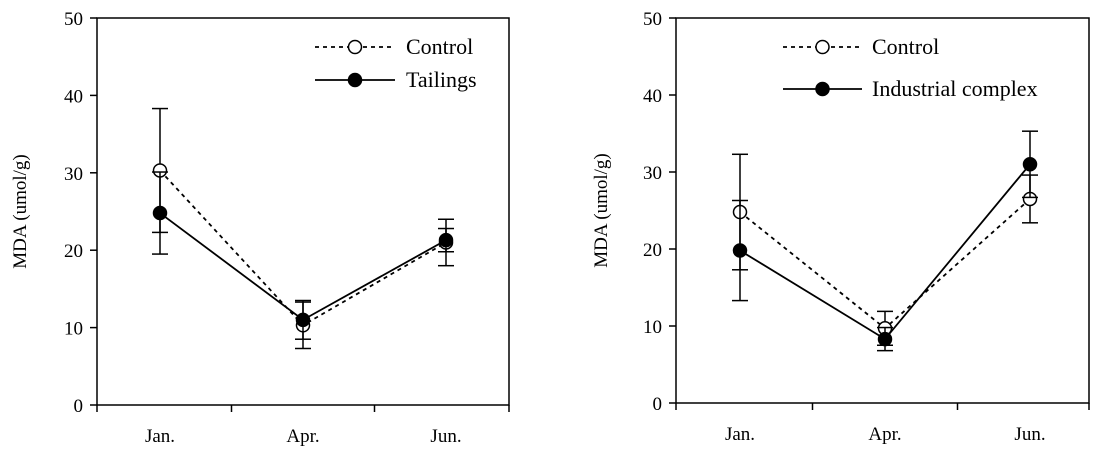 The width and height of the screenshot is (1101, 452). Describe the element at coordinates (885, 264) in the screenshot. I see `series-line` at that location.